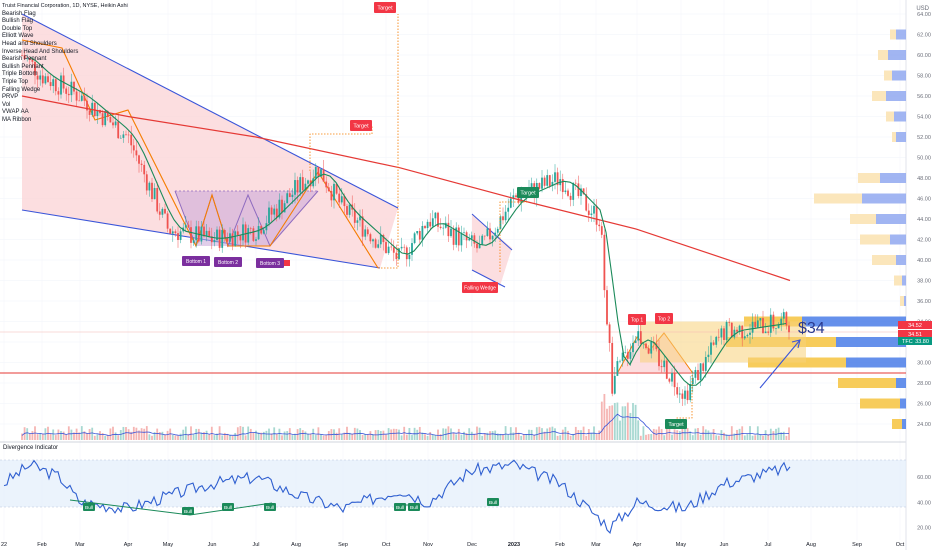  What do you see at coordinates (17, 28) in the screenshot?
I see `legend-item: Double Top` at bounding box center [17, 28].